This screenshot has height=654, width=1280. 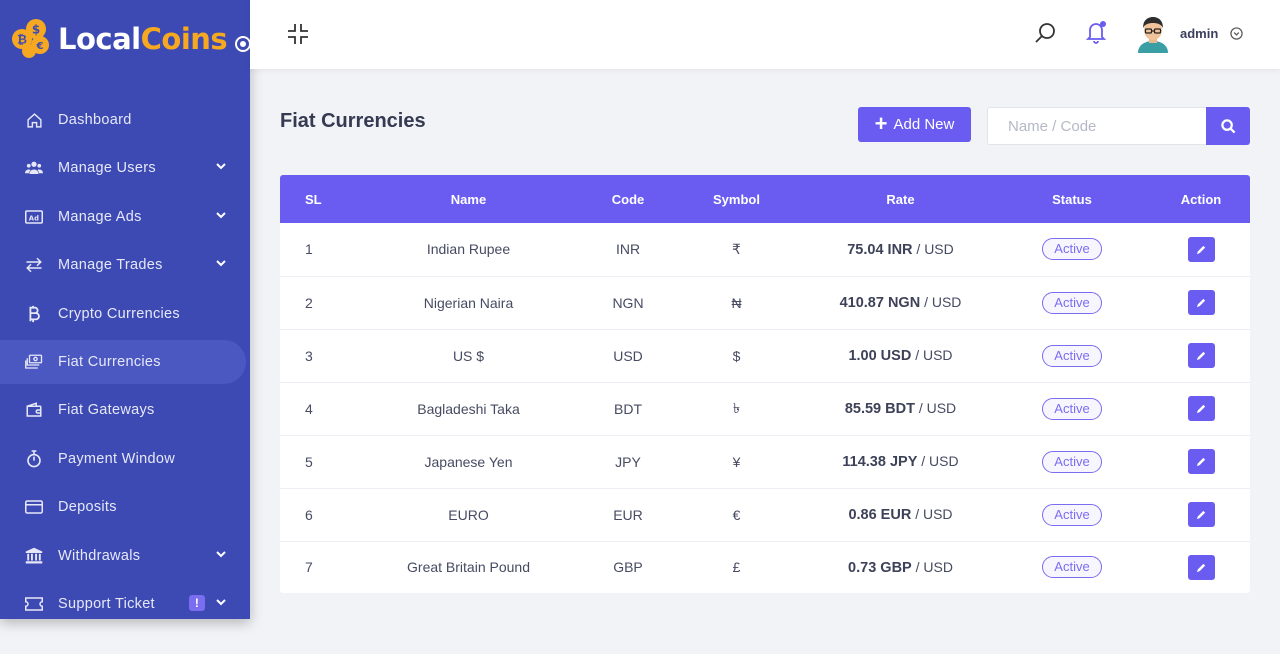 I want to click on sidebar-item-manage-users: Manage Users, so click(x=125, y=168).